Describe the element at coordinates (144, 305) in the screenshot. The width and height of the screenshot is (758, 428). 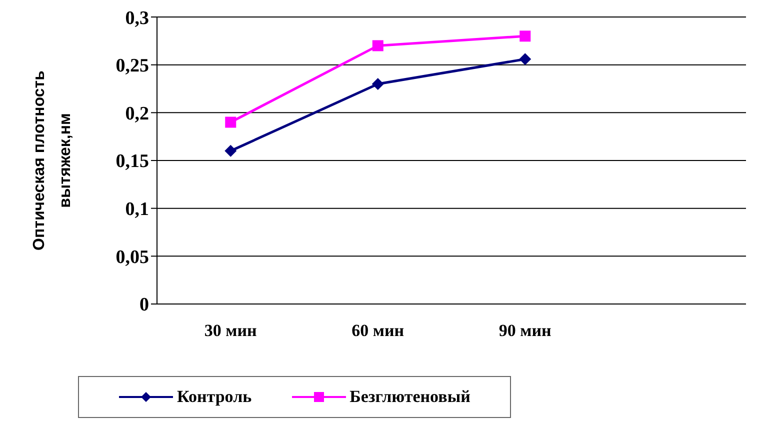
I see `y-tick-label: 0` at that location.